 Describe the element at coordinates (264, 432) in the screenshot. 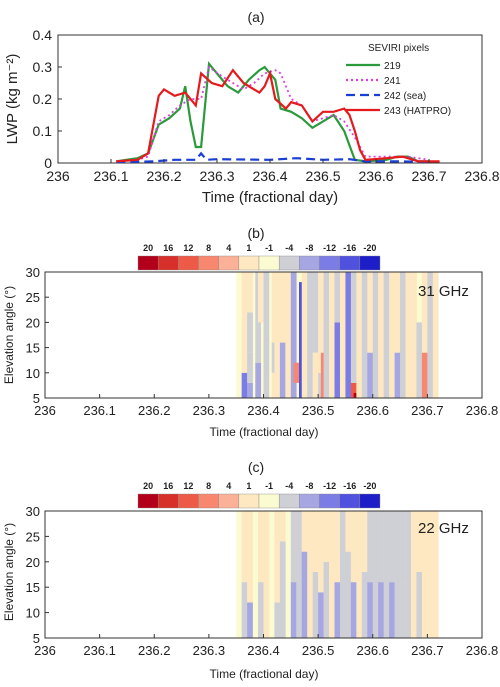

I see `panel-b-x-axis-label: Time (fractional day)` at that location.